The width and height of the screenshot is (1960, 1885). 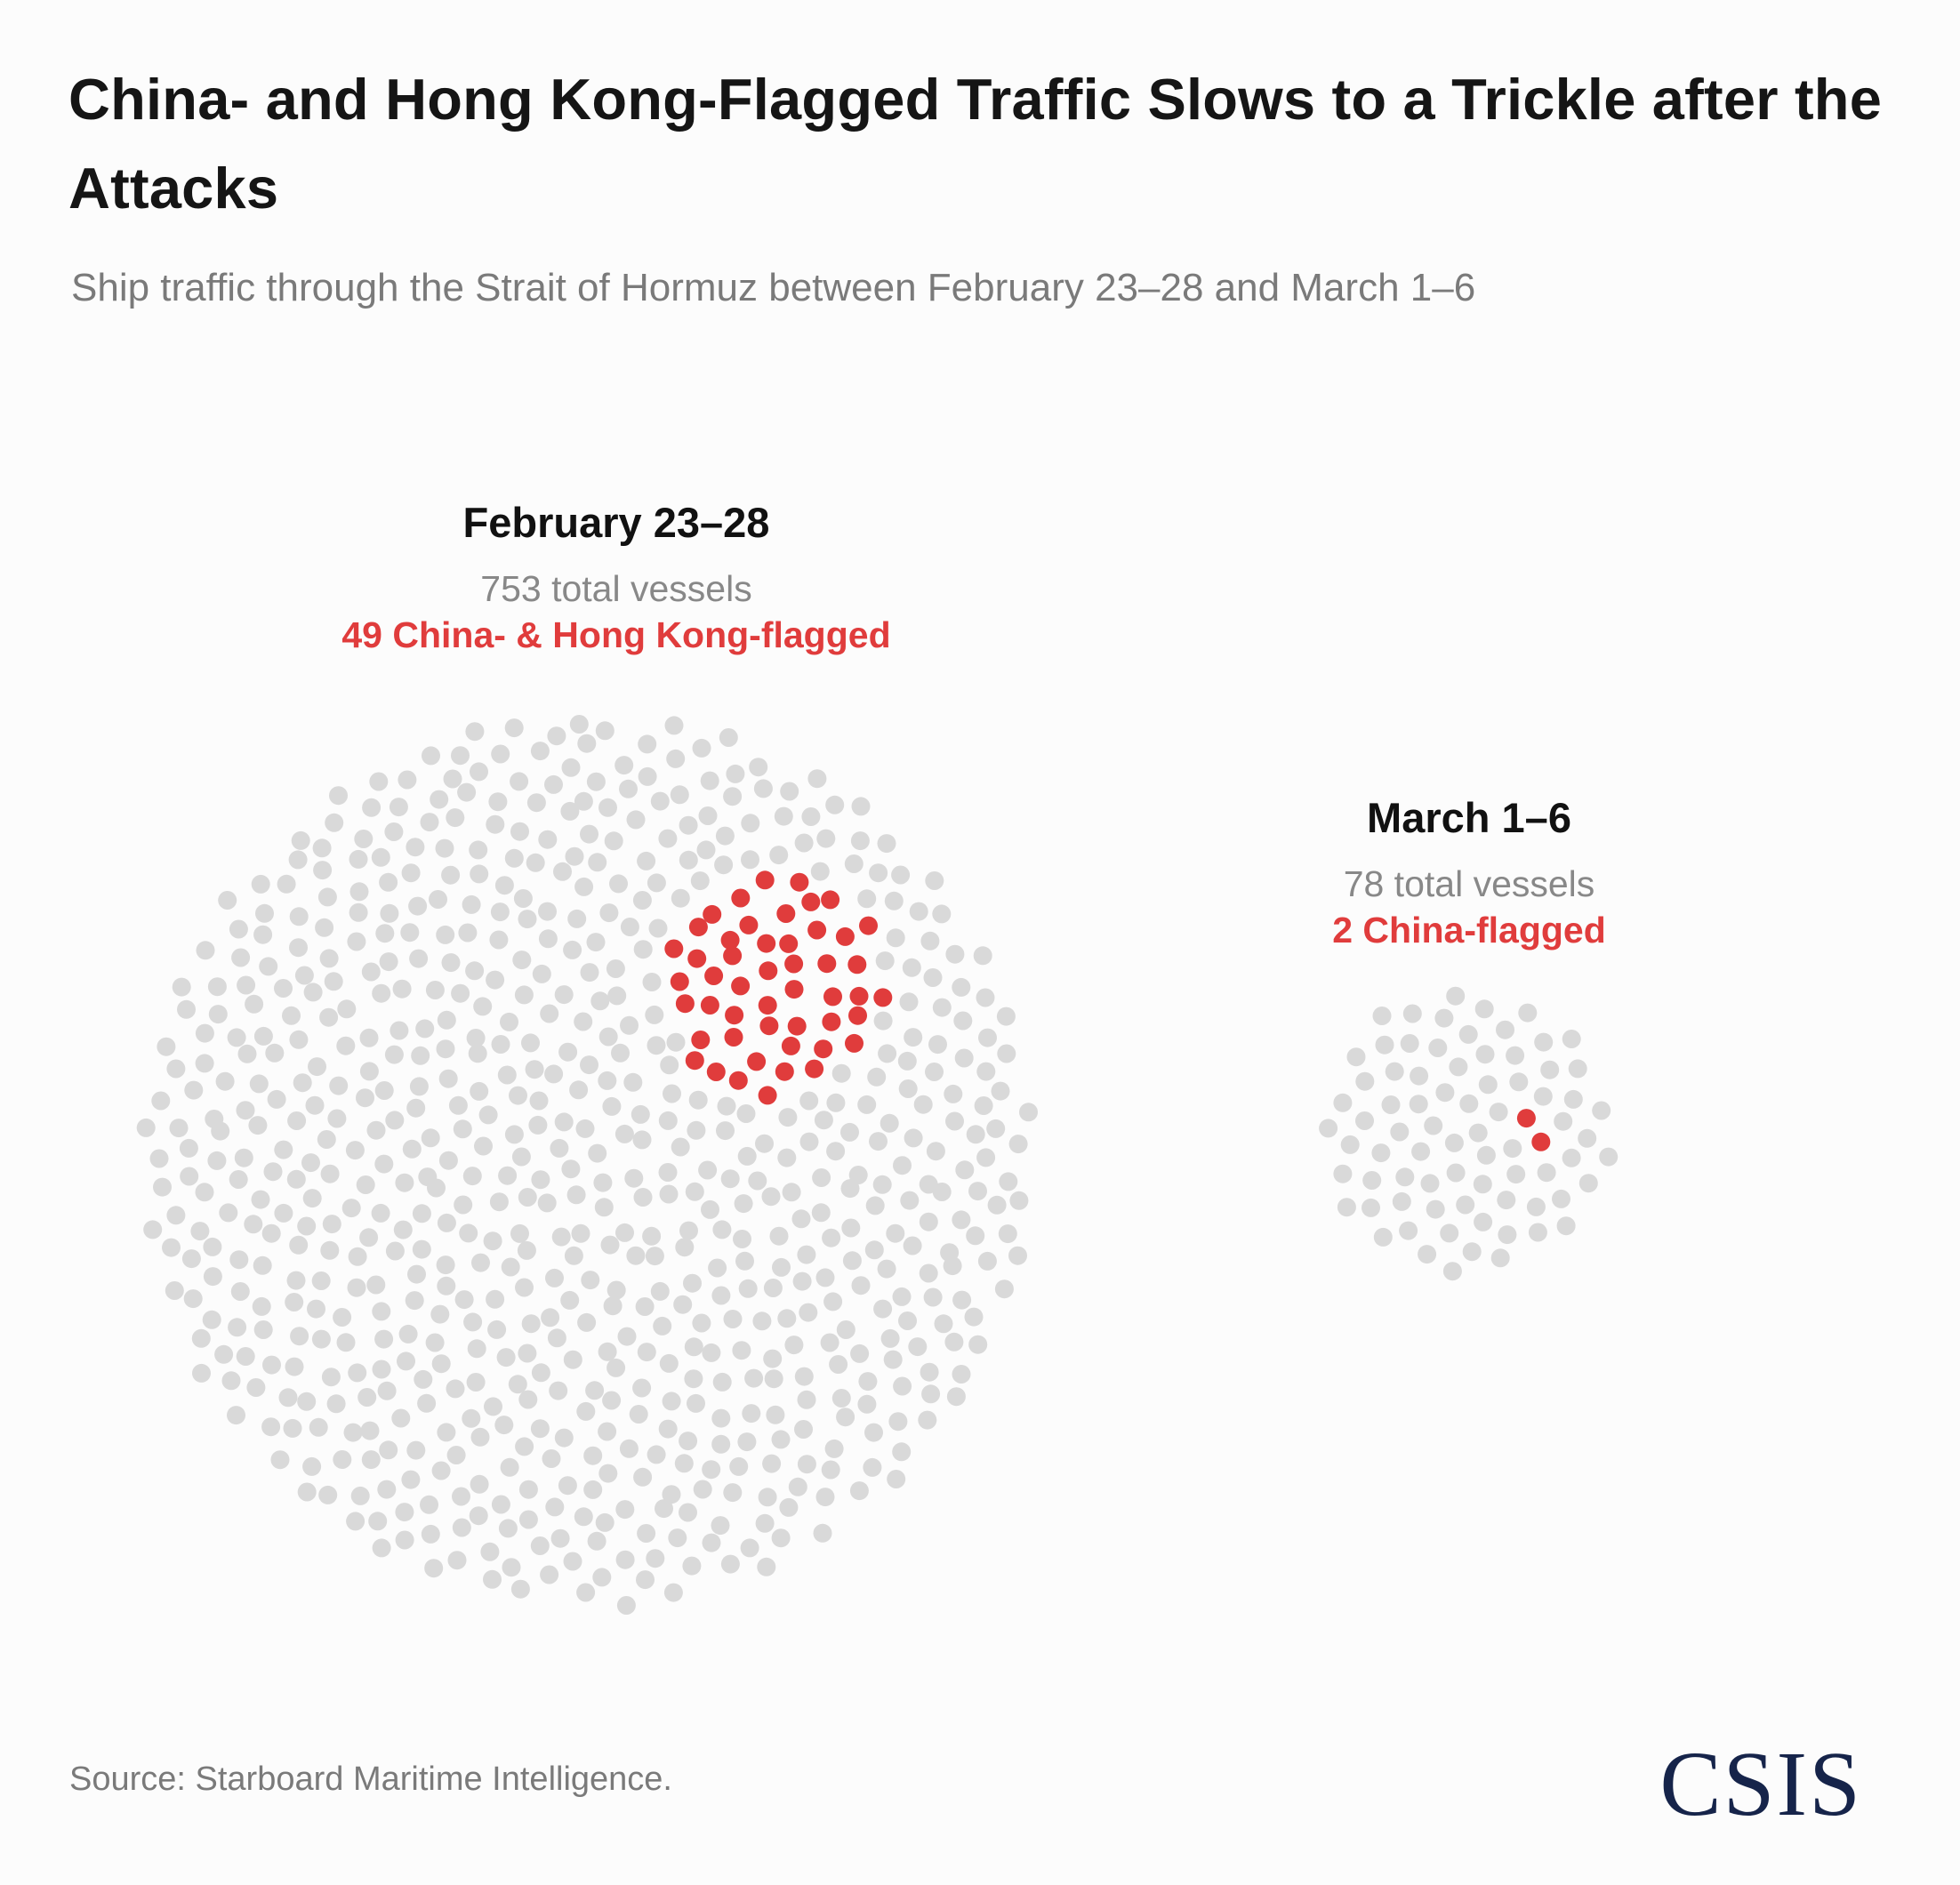 I want to click on csis-logo: CSIS, so click(x=1760, y=1784).